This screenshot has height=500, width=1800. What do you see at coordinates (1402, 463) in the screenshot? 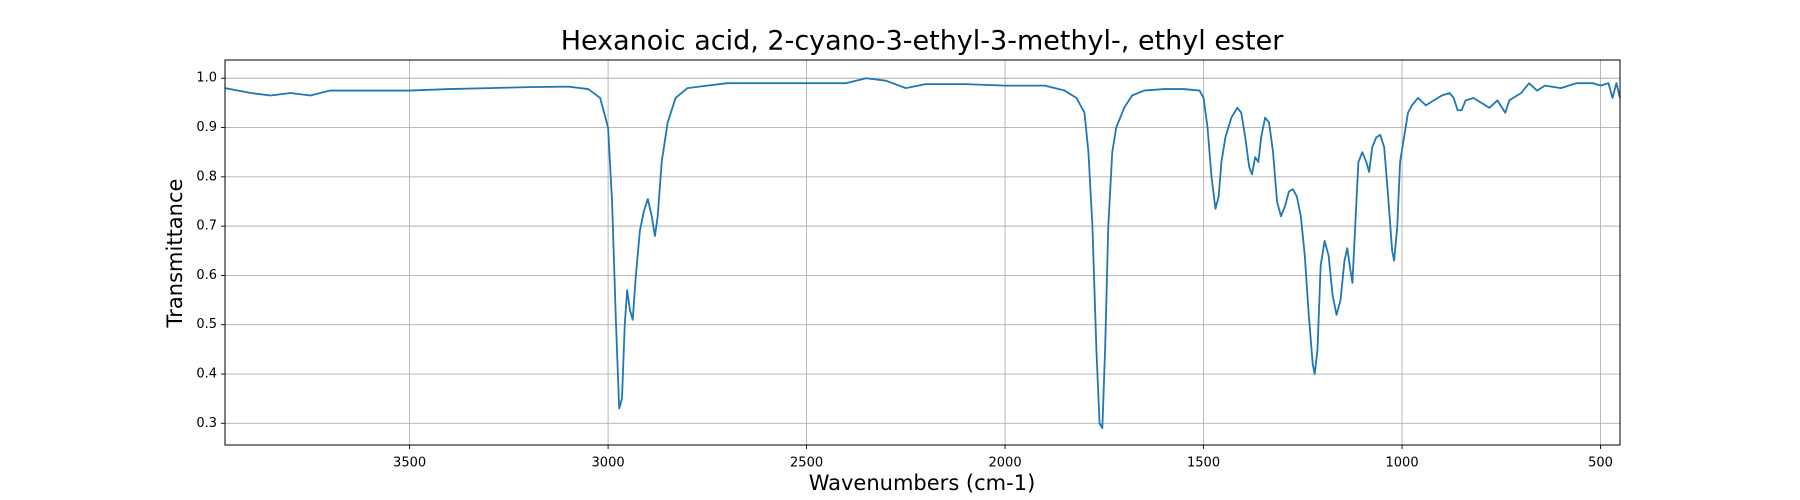
I see `x-tick-label: 1000` at bounding box center [1402, 463].